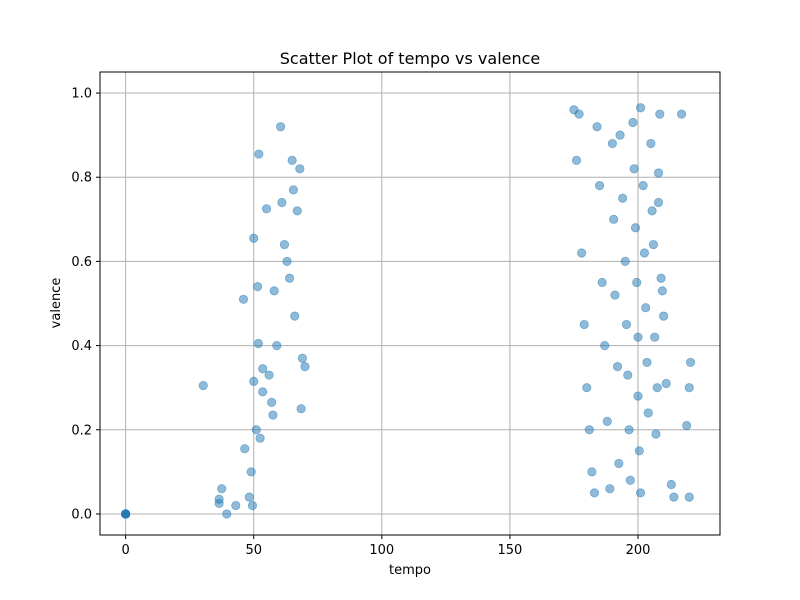 The width and height of the screenshot is (800, 600). I want to click on chart-title: Scatter Plot of tempo vs valence, so click(410, 58).